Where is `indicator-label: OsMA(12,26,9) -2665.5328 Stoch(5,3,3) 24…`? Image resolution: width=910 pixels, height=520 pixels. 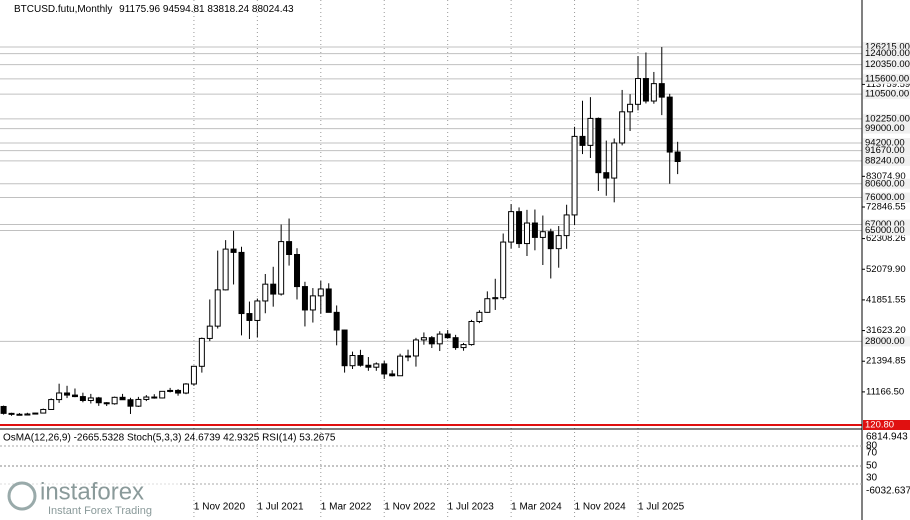 indicator-label: OsMA(12,26,9) -2665.5328 Stoch(5,3,3) 24… is located at coordinates (169, 438).